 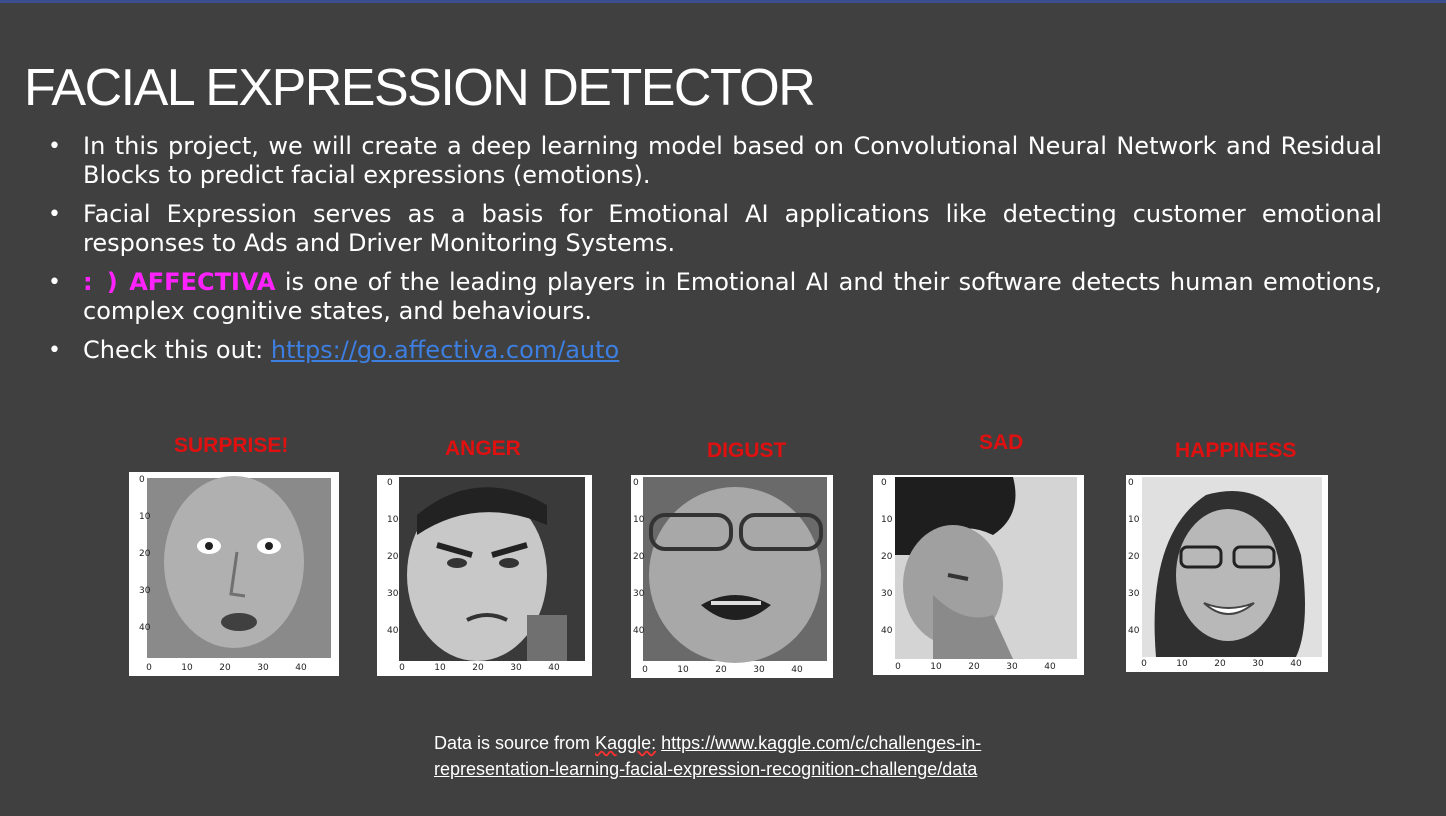 I want to click on face-label-disgust: DIGUST, so click(x=747, y=450).